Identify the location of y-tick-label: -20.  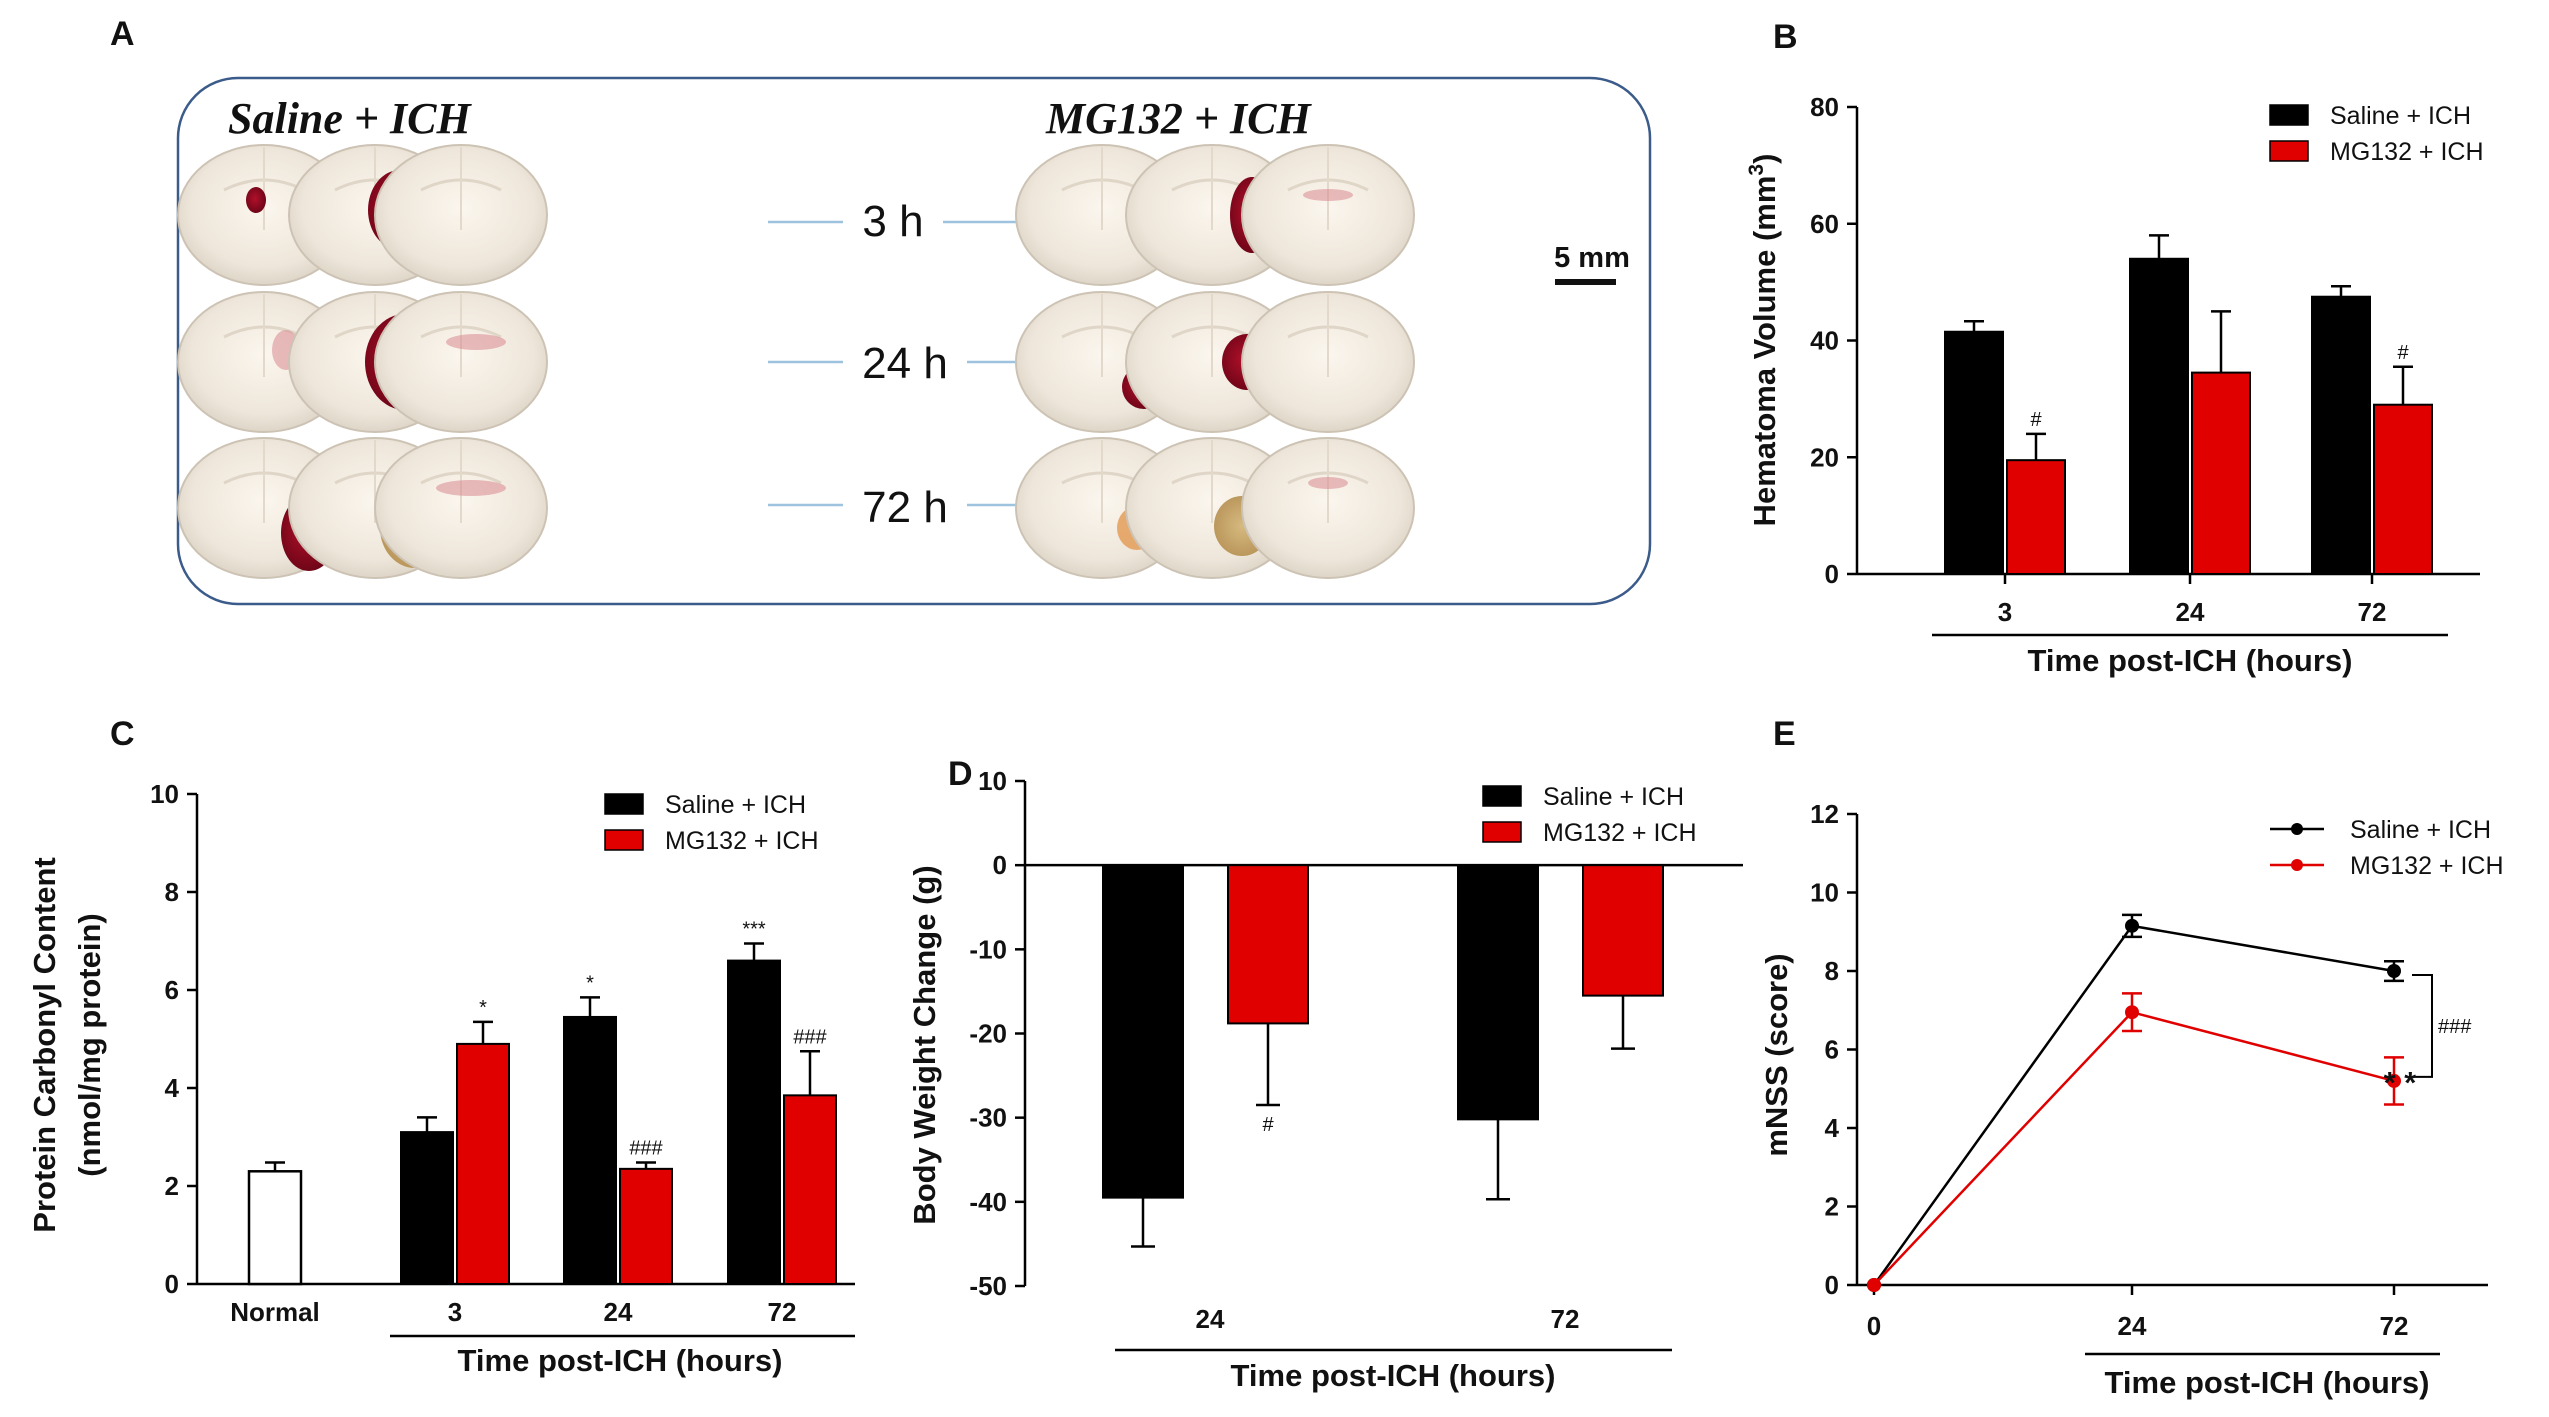
(988, 1034).